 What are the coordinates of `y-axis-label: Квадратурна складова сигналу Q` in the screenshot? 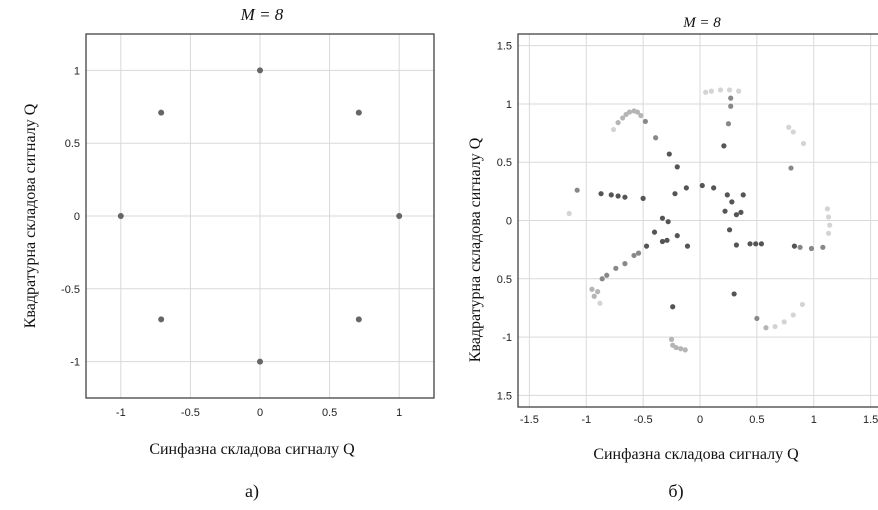 It's located at (475, 249).